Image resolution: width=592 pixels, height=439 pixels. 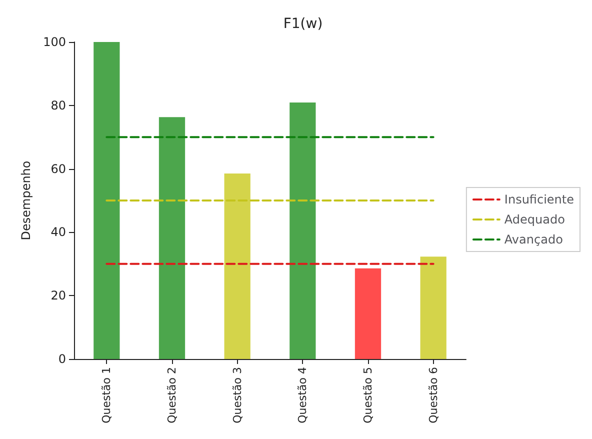 What do you see at coordinates (58, 105) in the screenshot?
I see `y-tick-label: 80` at bounding box center [58, 105].